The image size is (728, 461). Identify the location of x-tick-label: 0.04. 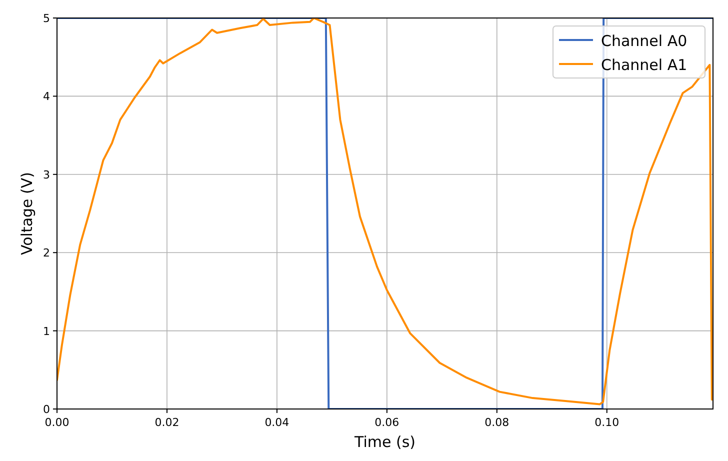
(277, 422).